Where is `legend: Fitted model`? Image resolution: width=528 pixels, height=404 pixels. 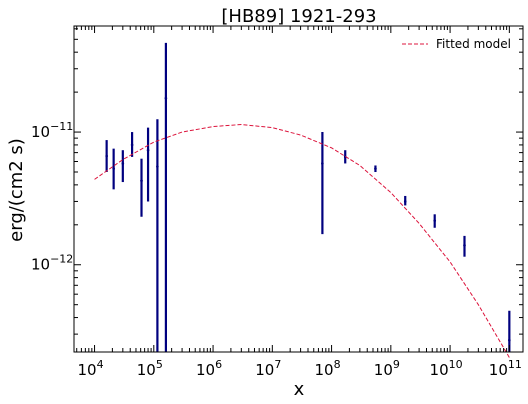 legend: Fitted model is located at coordinates (456, 44).